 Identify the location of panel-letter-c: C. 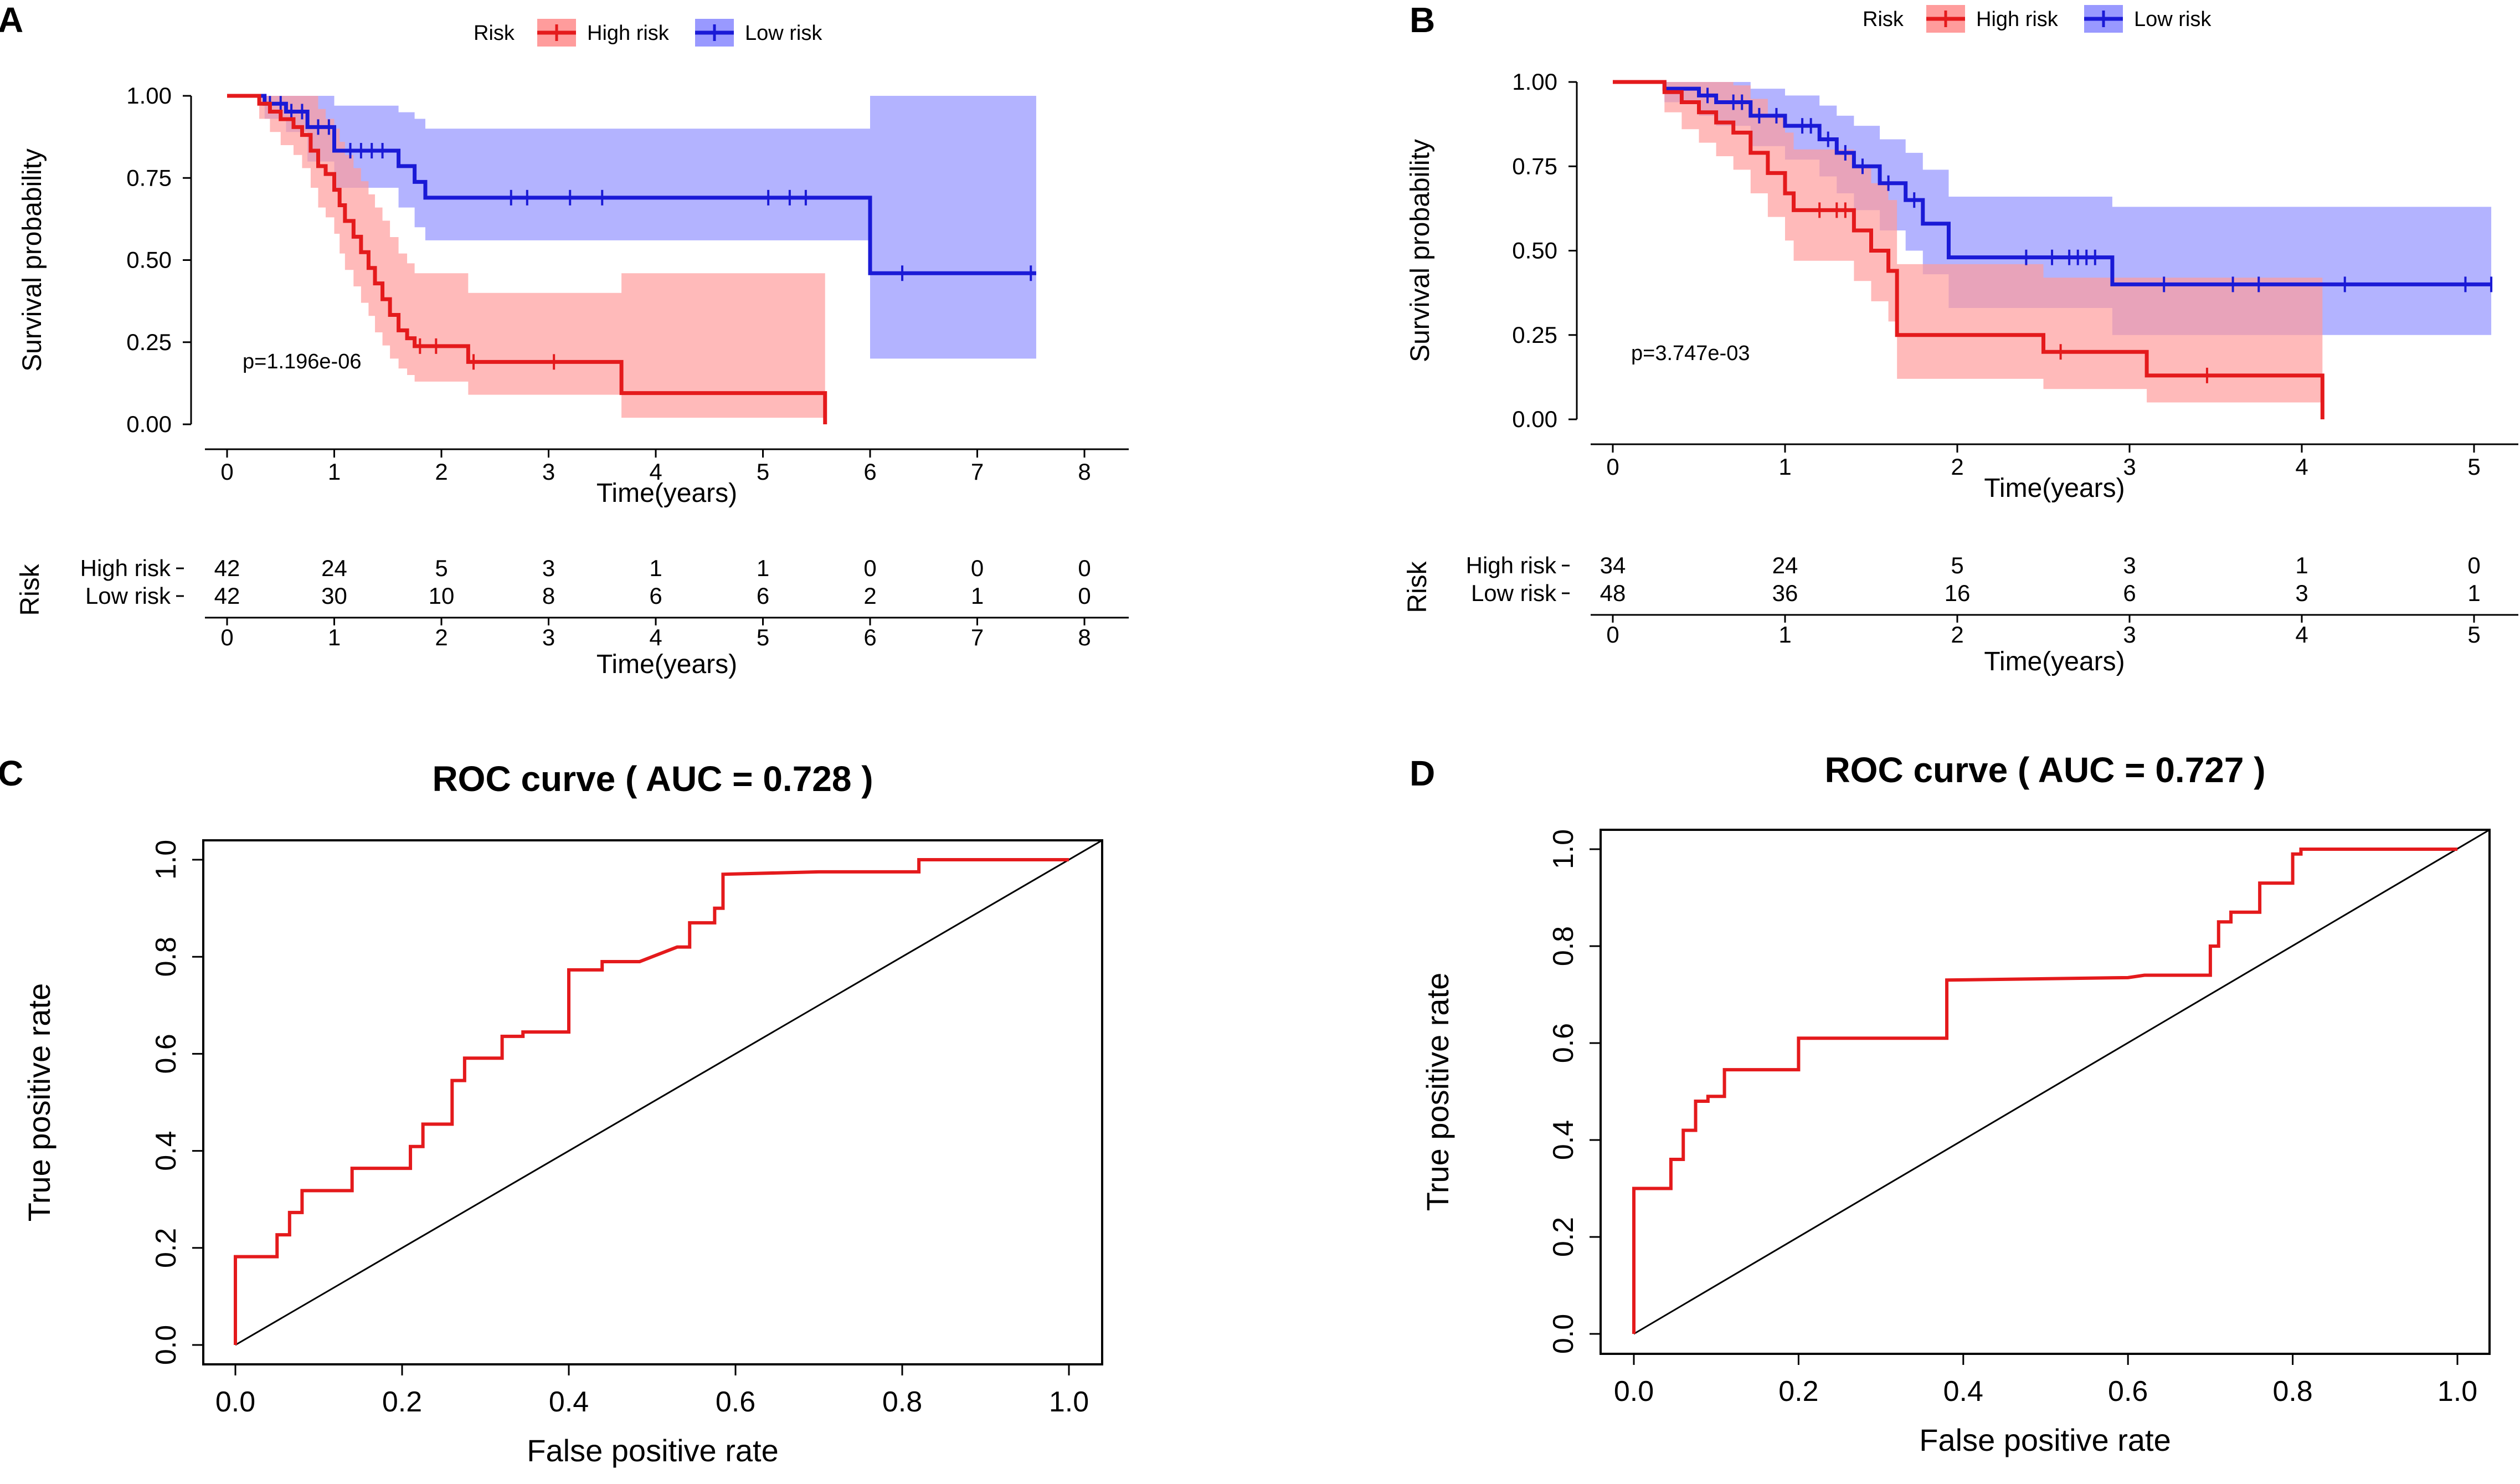
(11, 773).